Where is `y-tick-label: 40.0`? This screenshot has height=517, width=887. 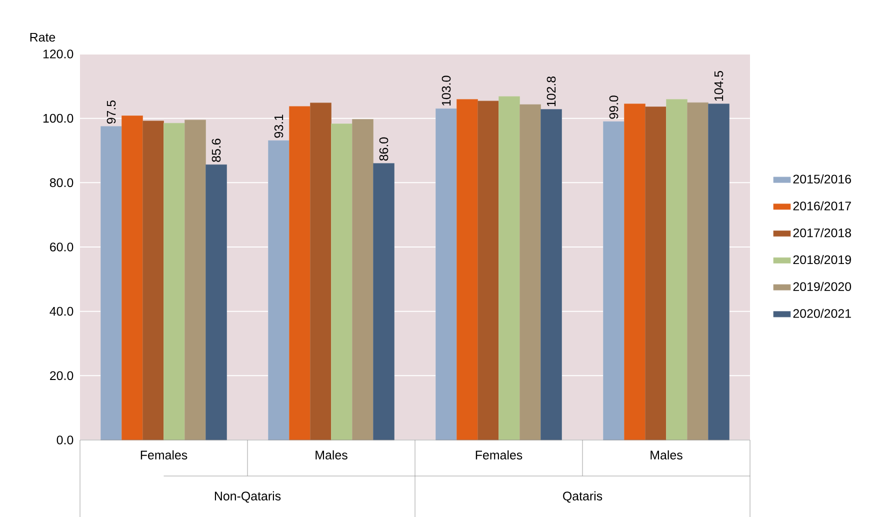
y-tick-label: 40.0 is located at coordinates (62, 311).